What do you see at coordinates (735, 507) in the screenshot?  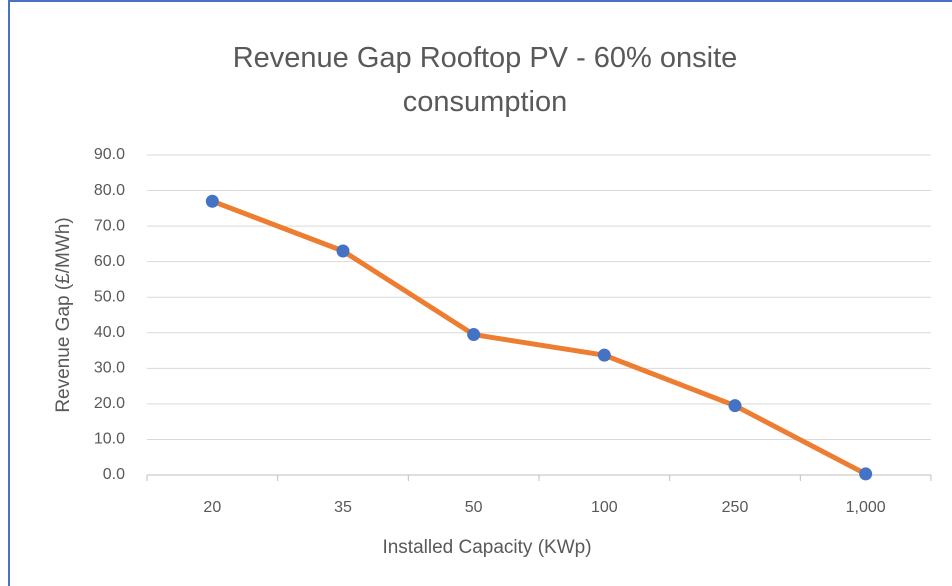 I see `x-tick-label: 250` at bounding box center [735, 507].